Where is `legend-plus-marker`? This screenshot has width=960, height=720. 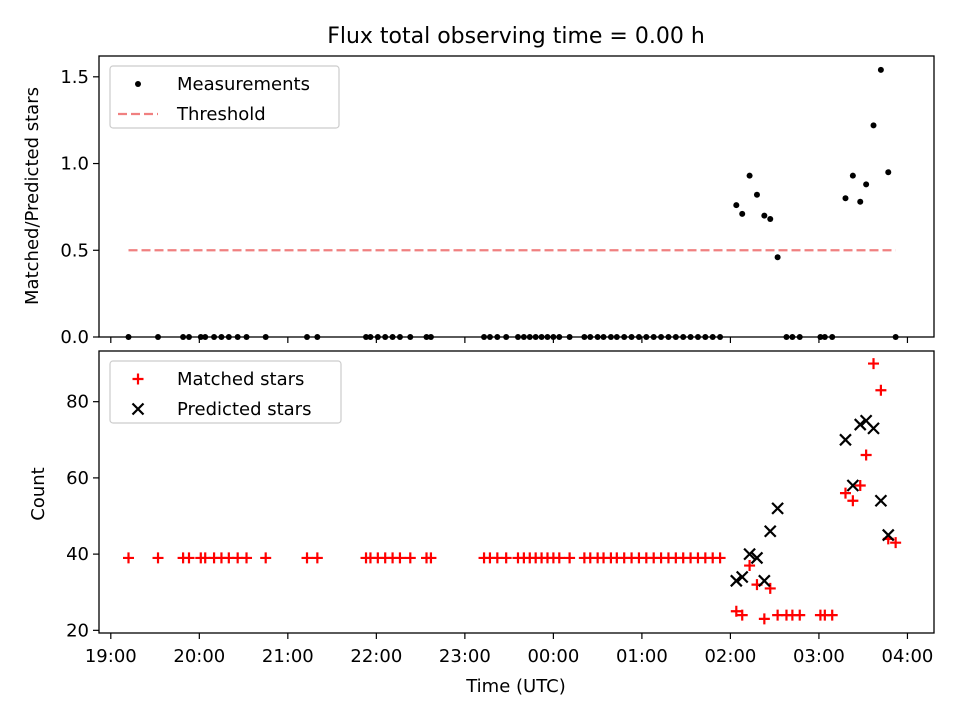
legend-plus-marker is located at coordinates (138, 379).